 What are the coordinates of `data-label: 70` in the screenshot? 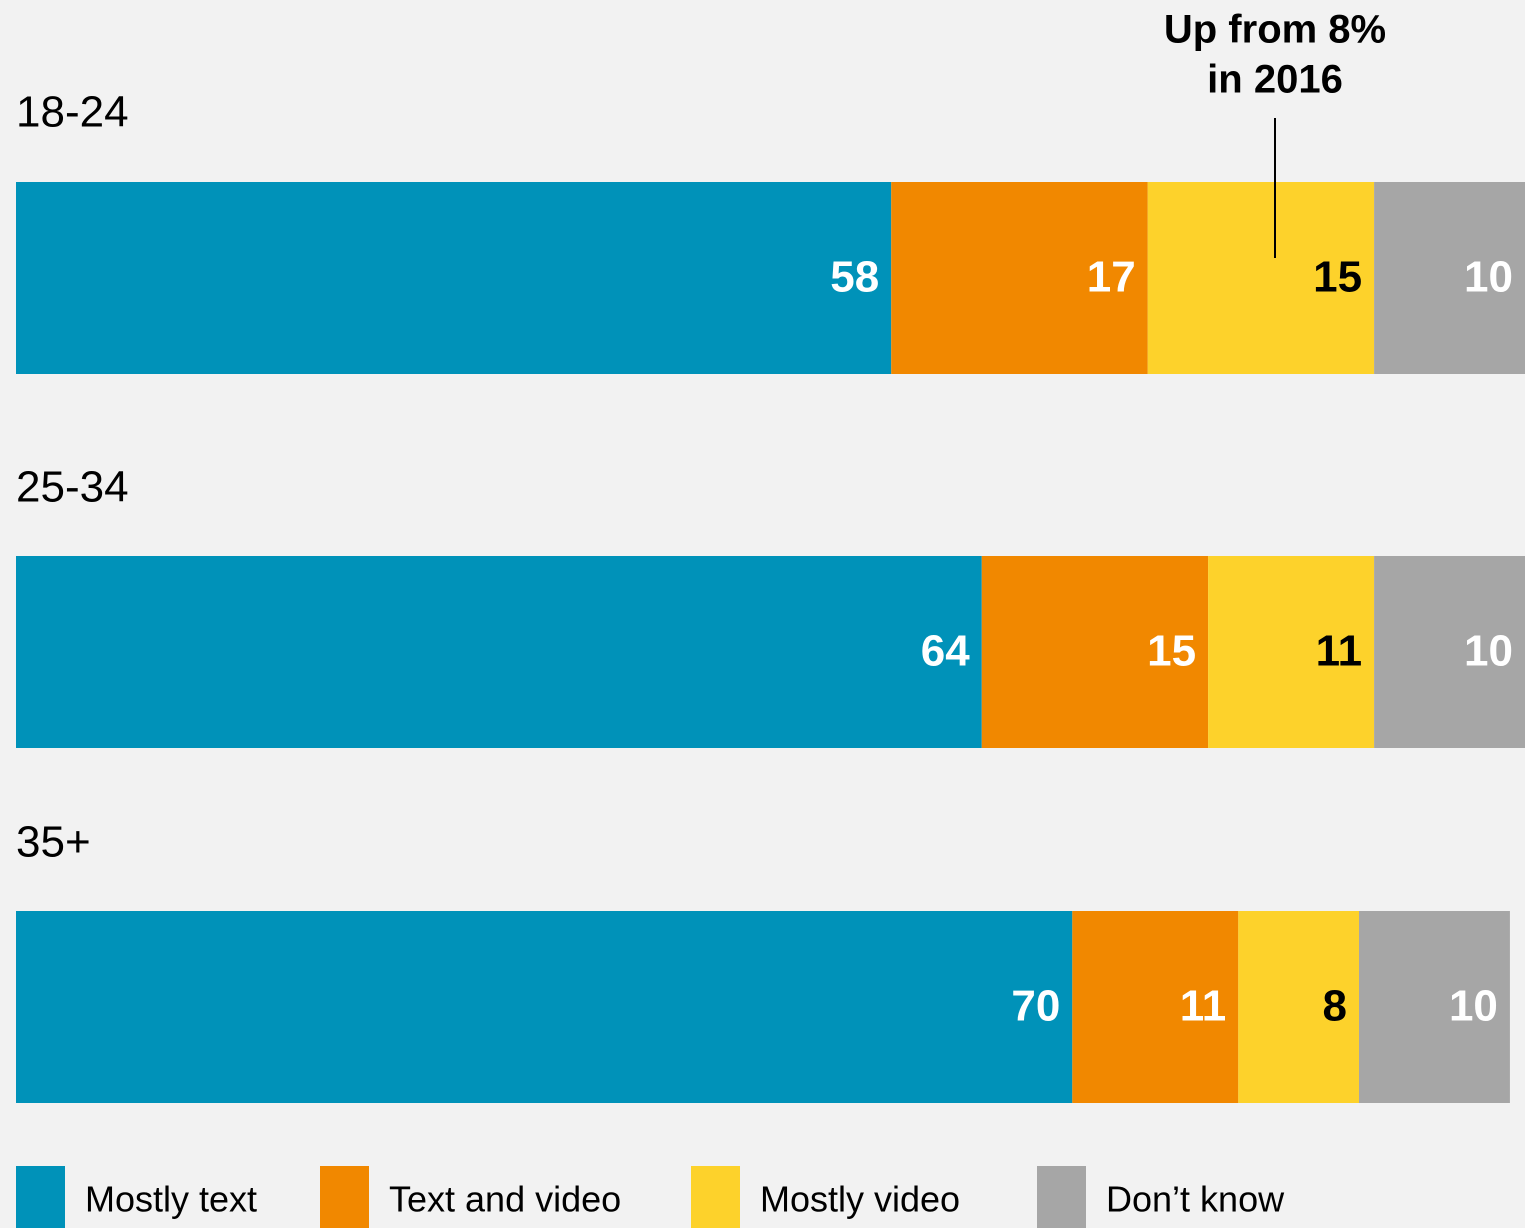 It's located at (1035, 1006).